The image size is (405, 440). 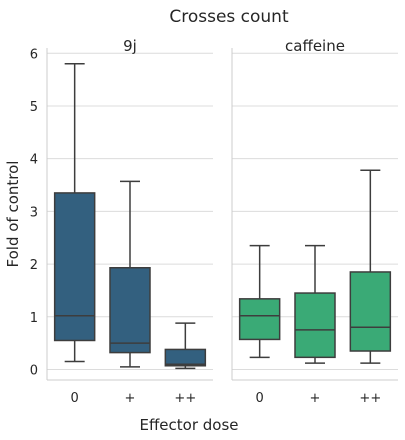 What do you see at coordinates (34, 318) in the screenshot?
I see `y-tick-label: 1` at bounding box center [34, 318].